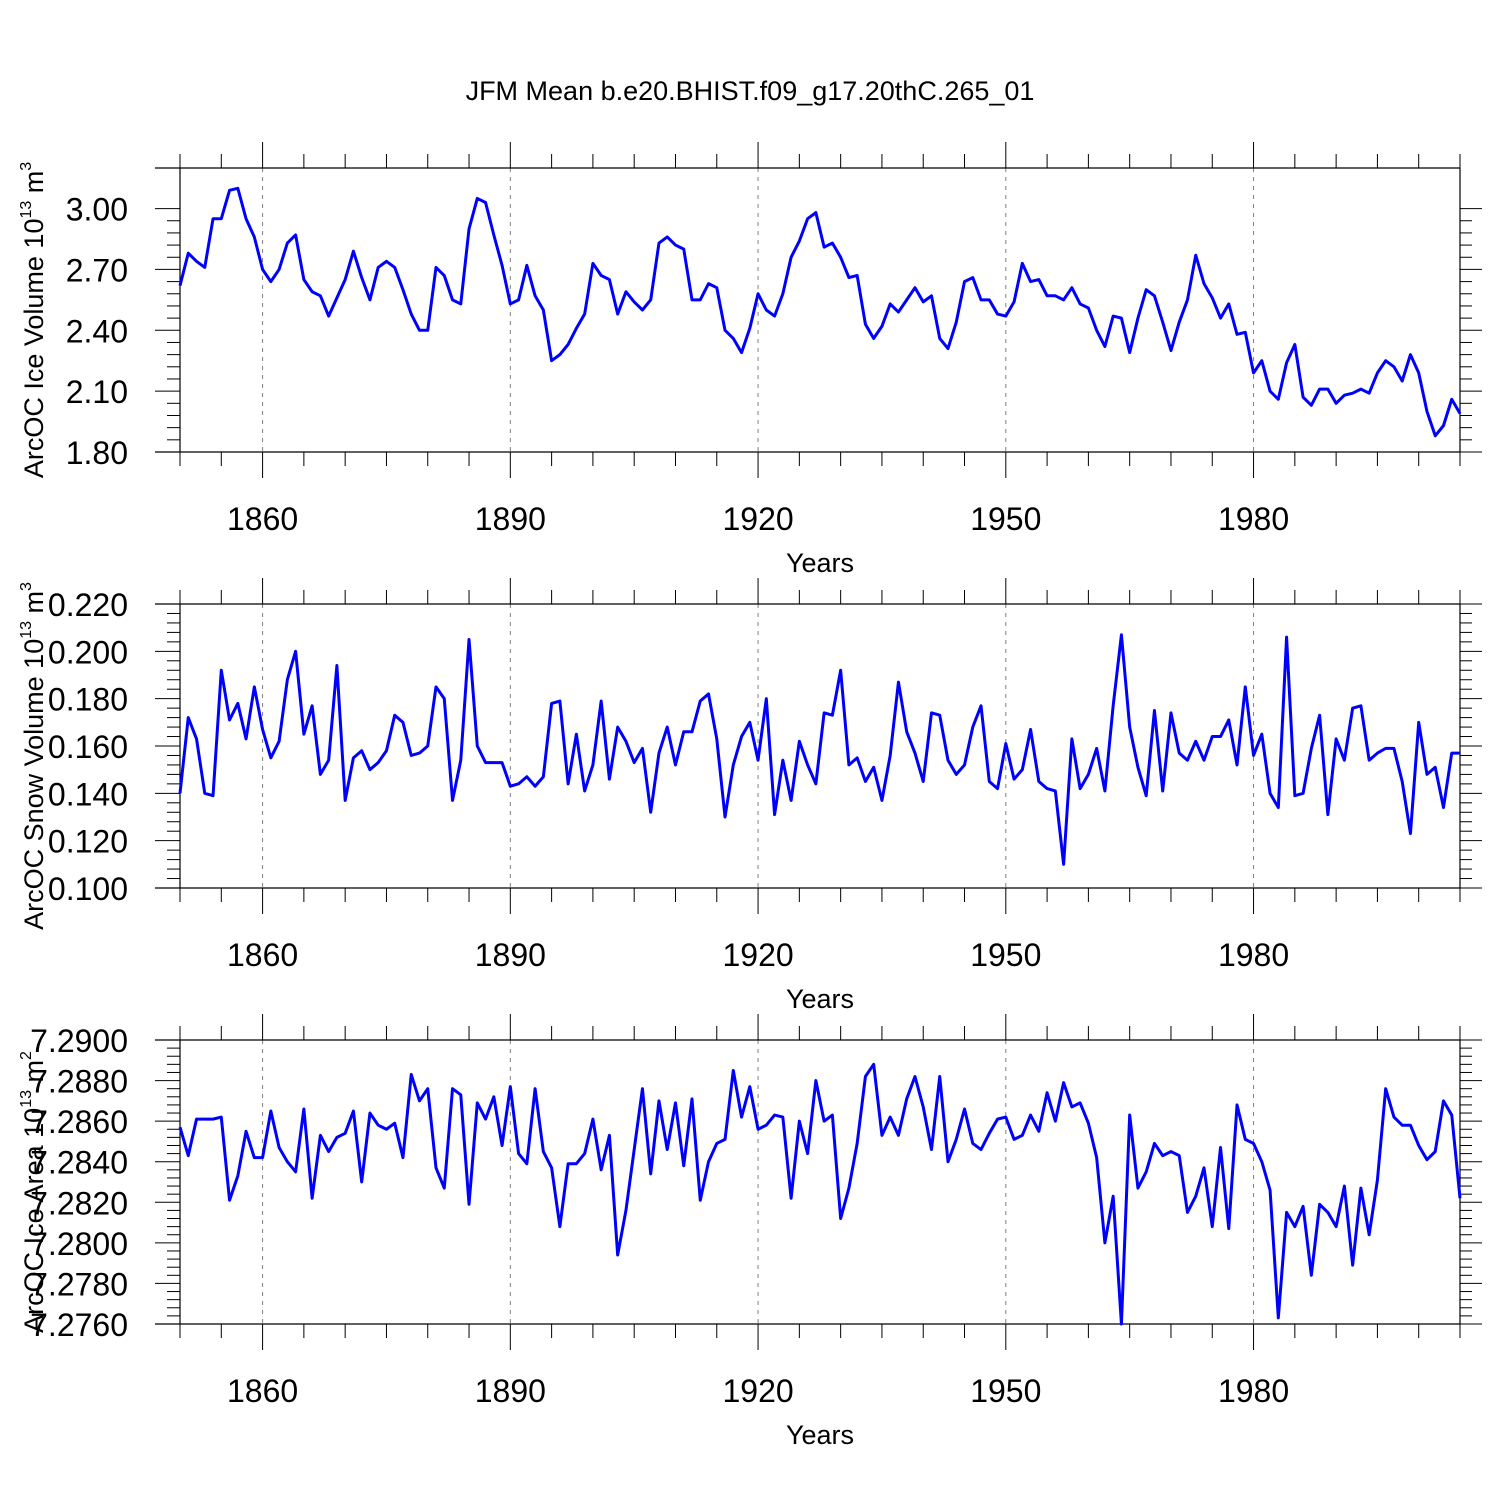 This screenshot has height=1500, width=1500. I want to click on y-tick-label: 2.40, so click(97, 331).